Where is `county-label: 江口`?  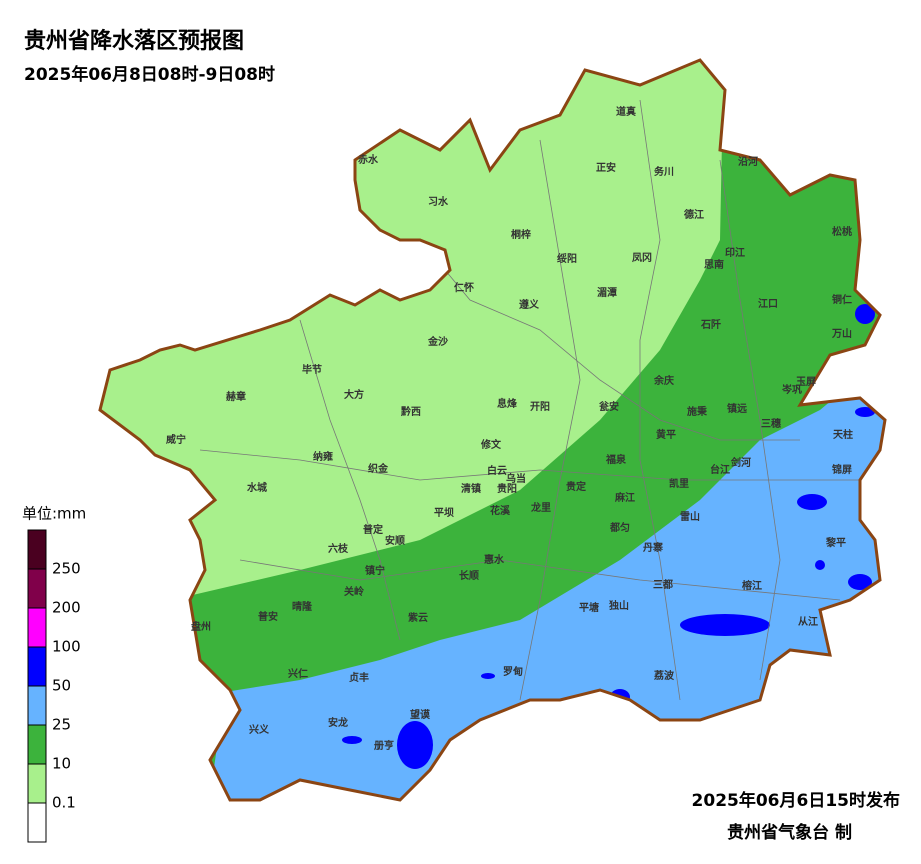
county-label: 江口 is located at coordinates (768, 303).